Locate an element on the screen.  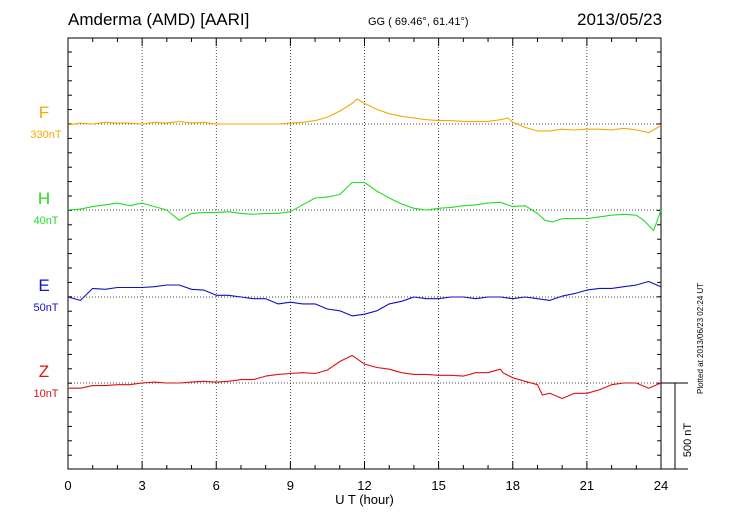
series-line-f is located at coordinates (364, 116).